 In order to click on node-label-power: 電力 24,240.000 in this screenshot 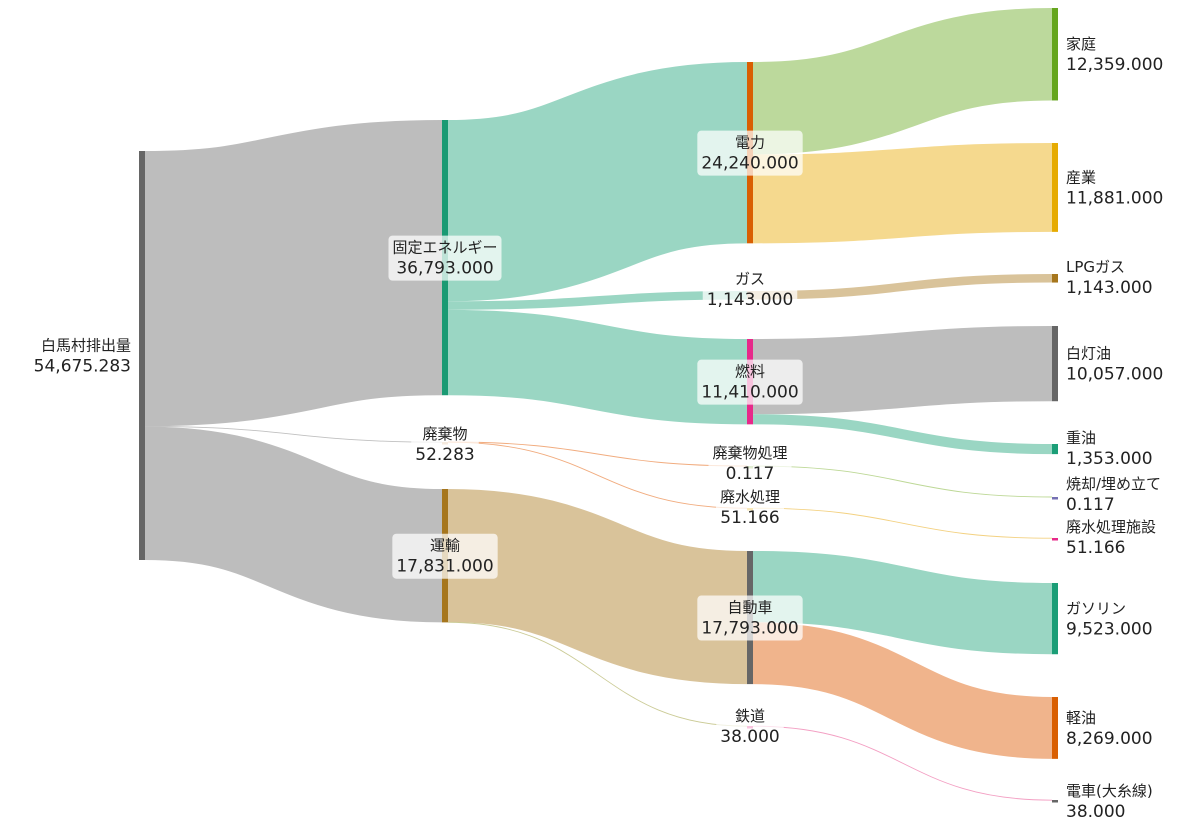, I will do `click(750, 153)`.